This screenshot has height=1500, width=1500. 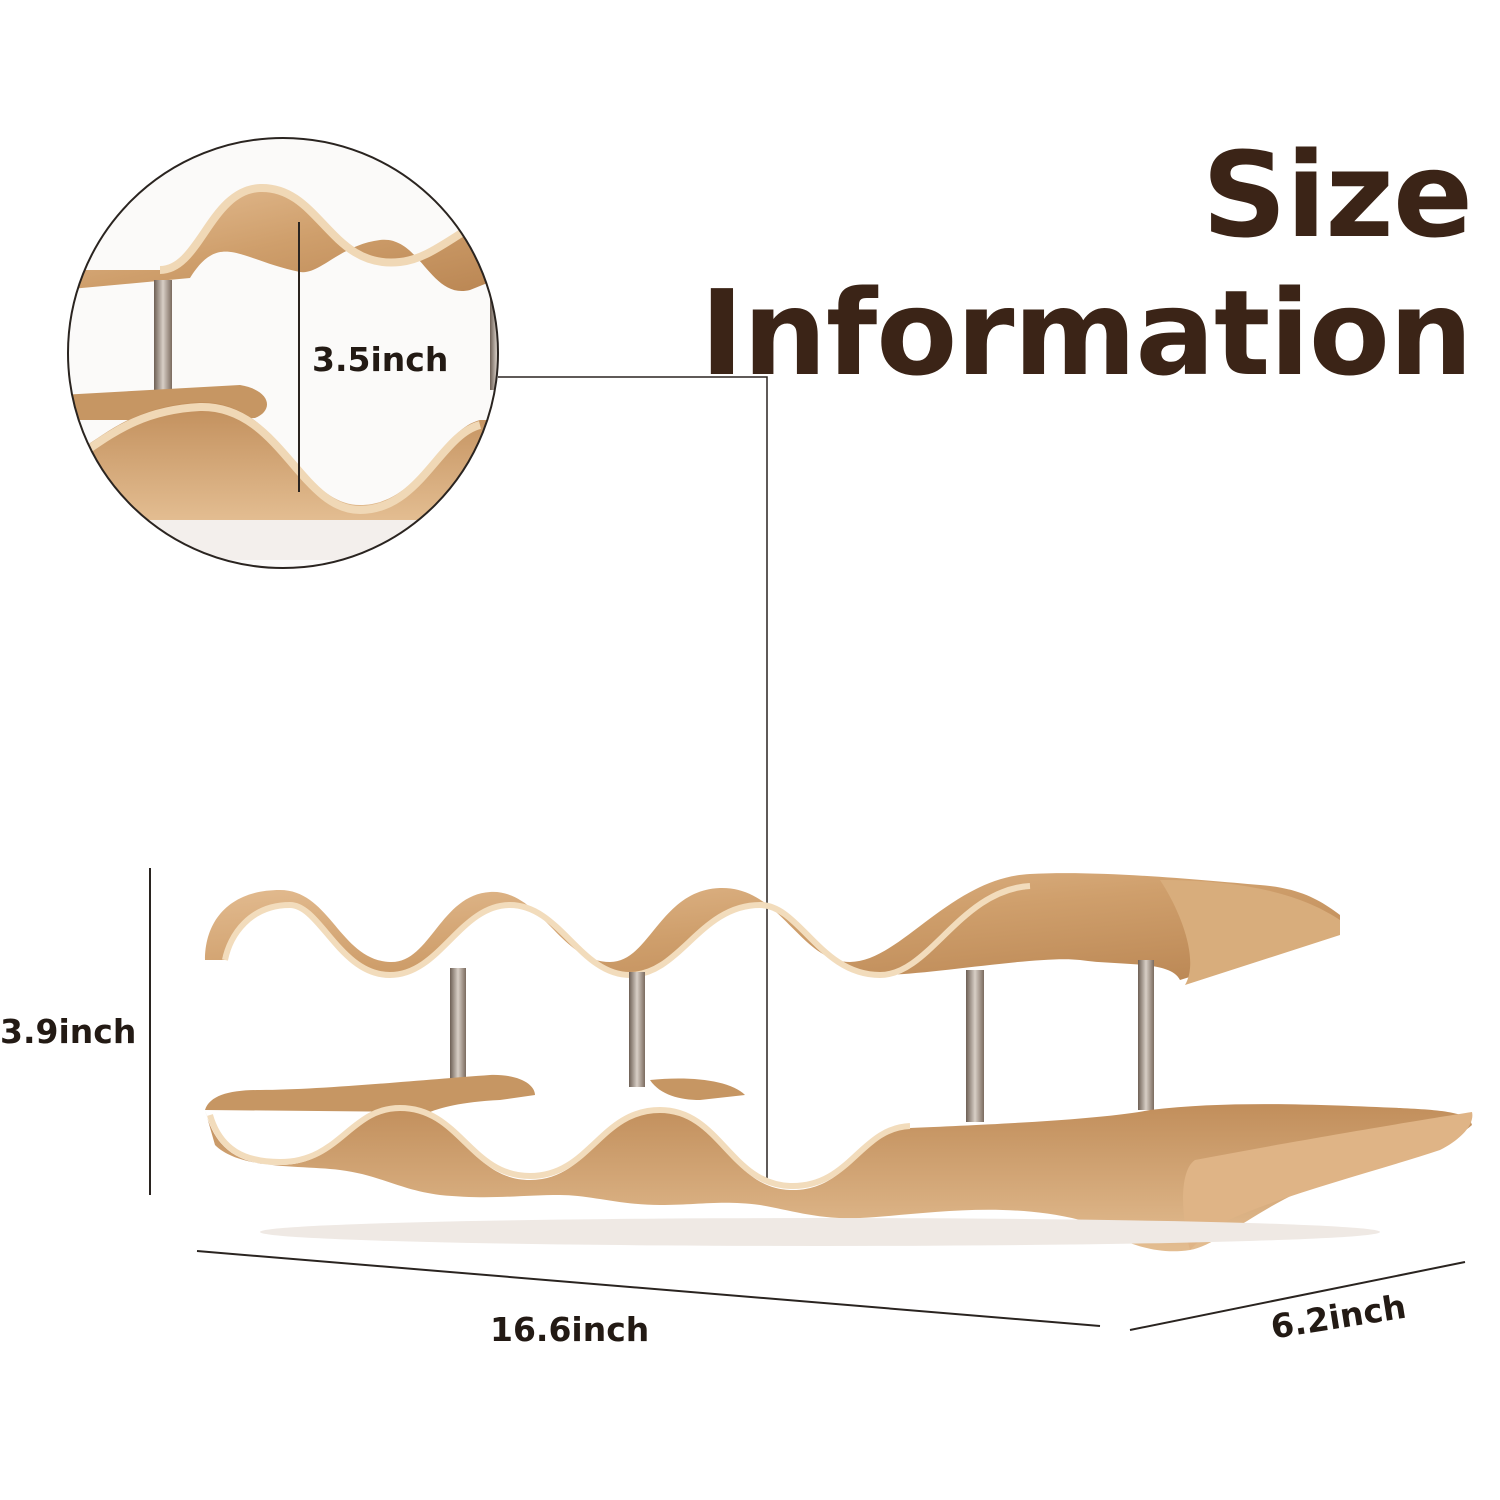 What do you see at coordinates (570, 1329) in the screenshot?
I see `length-label: 16.6inch` at bounding box center [570, 1329].